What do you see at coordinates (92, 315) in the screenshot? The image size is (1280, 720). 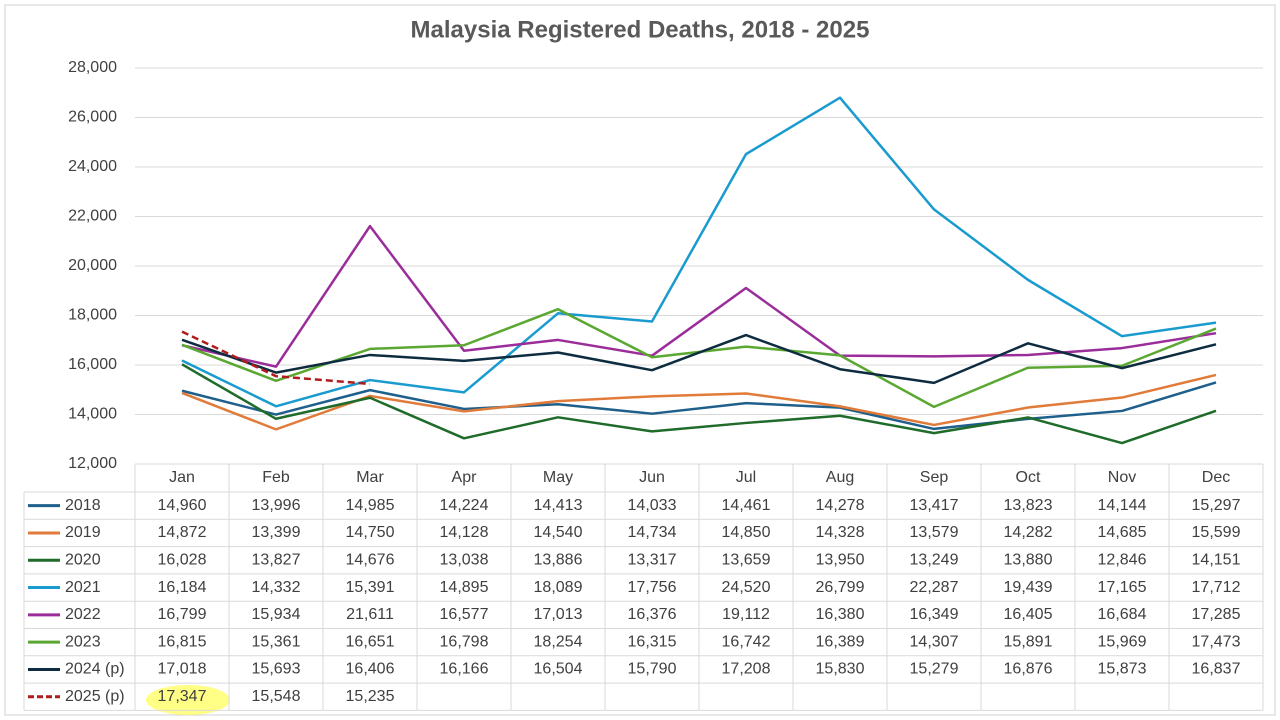 I see `y-tick-label: 18,000` at bounding box center [92, 315].